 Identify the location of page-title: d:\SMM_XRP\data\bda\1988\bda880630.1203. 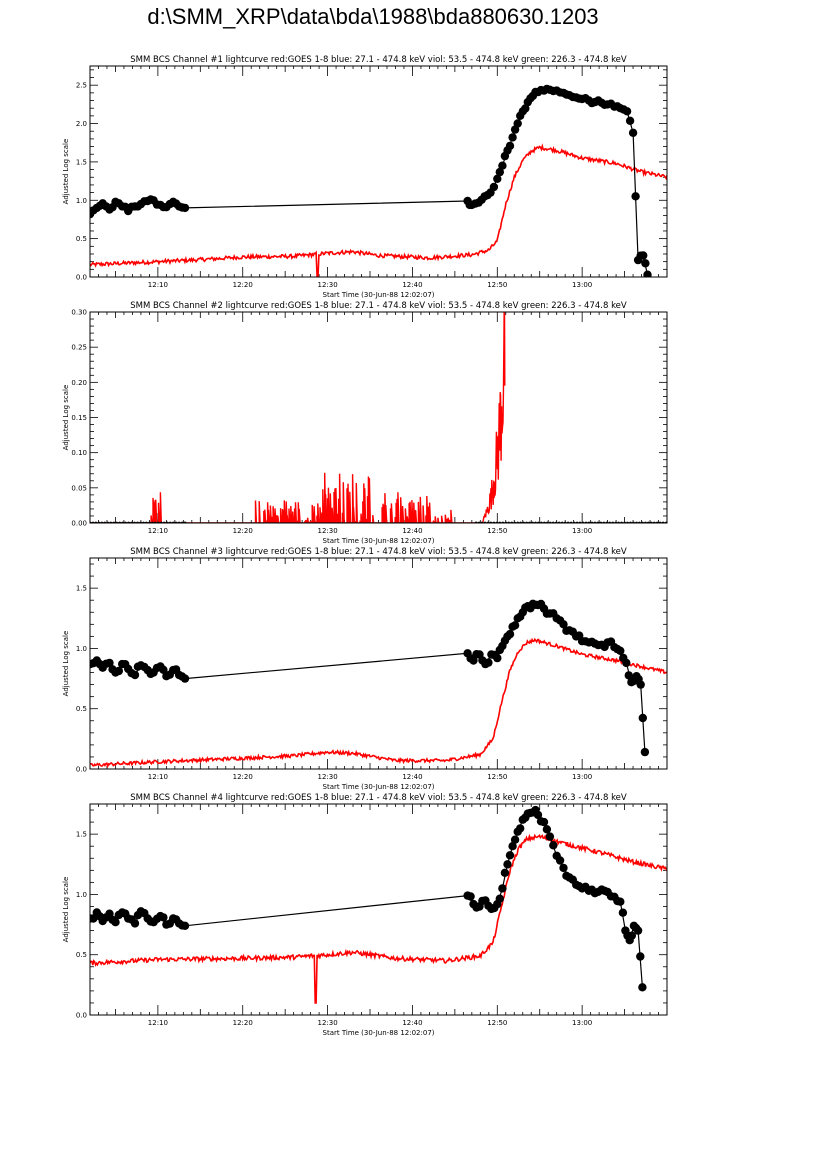
(373, 16).